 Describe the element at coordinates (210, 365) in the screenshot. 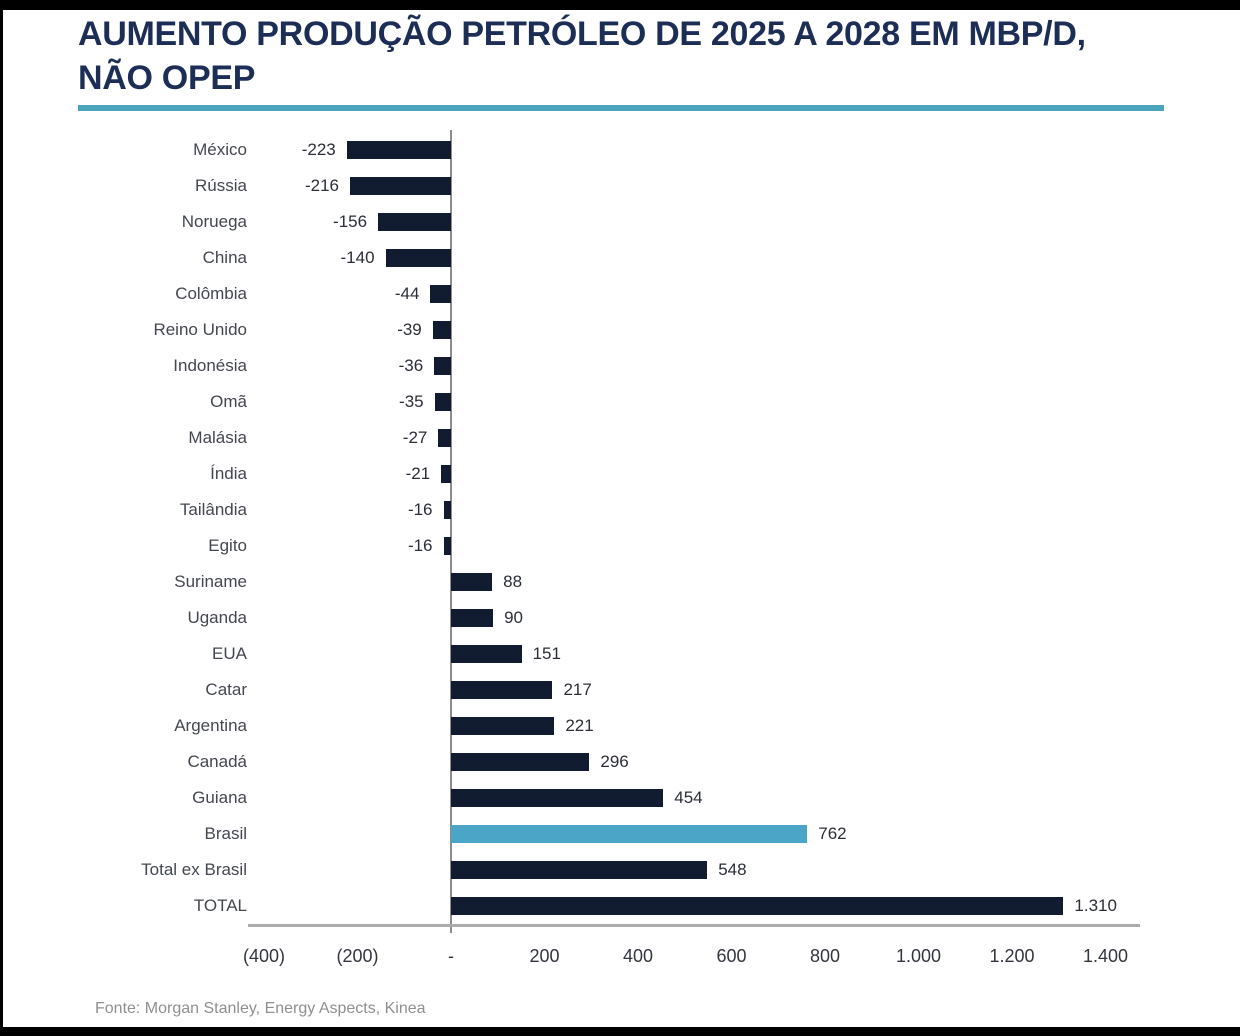

I see `category-label: Indonésia` at that location.